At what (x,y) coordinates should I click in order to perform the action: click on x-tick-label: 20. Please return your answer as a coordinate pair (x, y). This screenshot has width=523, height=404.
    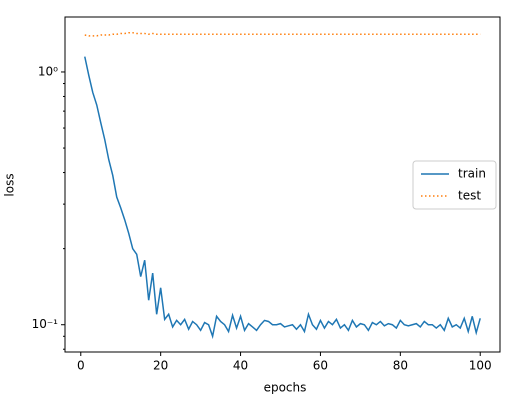
    Looking at the image, I should click on (160, 366).